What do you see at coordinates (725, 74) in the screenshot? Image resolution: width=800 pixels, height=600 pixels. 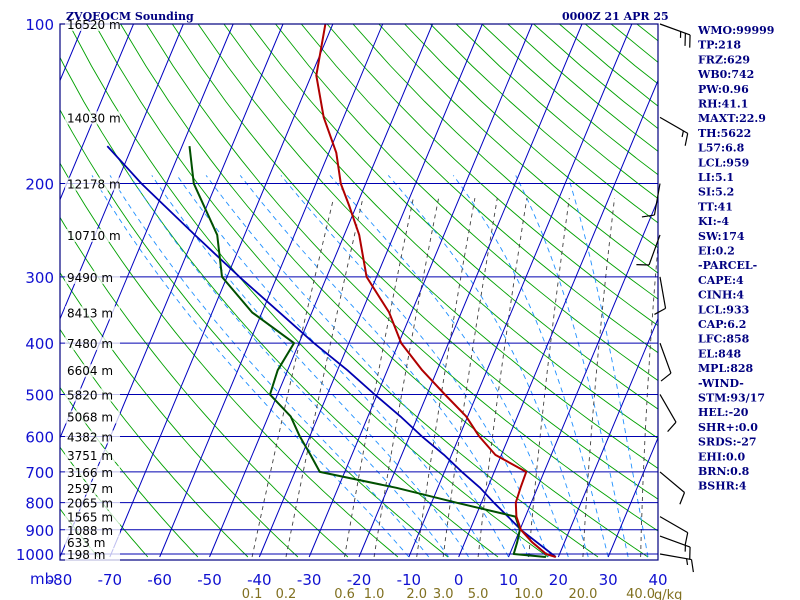 I see `stability-index: WB0:742` at bounding box center [725, 74].